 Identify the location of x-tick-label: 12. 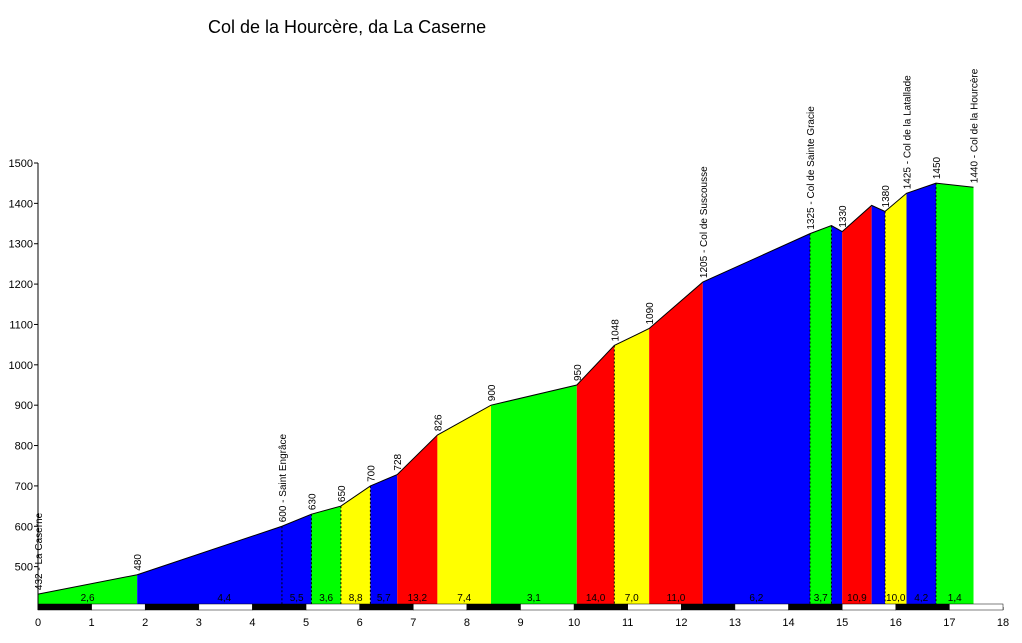
(681, 623).